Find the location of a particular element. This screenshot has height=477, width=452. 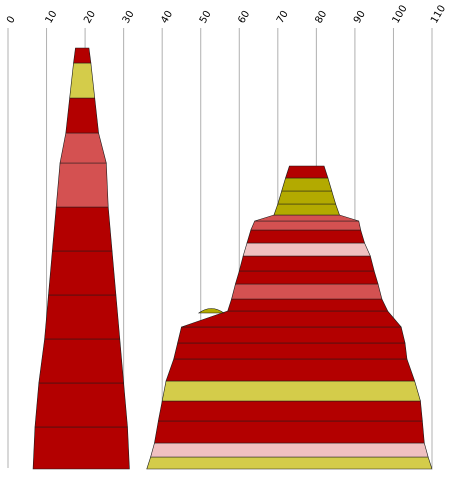

x-tick-label-10: 10 is located at coordinates (52, 17).